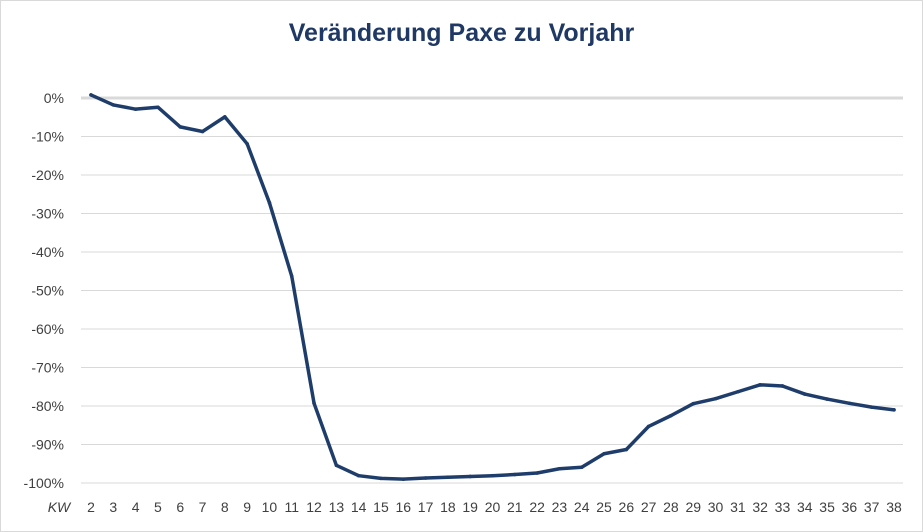  I want to click on chart-title: Veränderung Paxe zu Vorjahr, so click(461, 33).